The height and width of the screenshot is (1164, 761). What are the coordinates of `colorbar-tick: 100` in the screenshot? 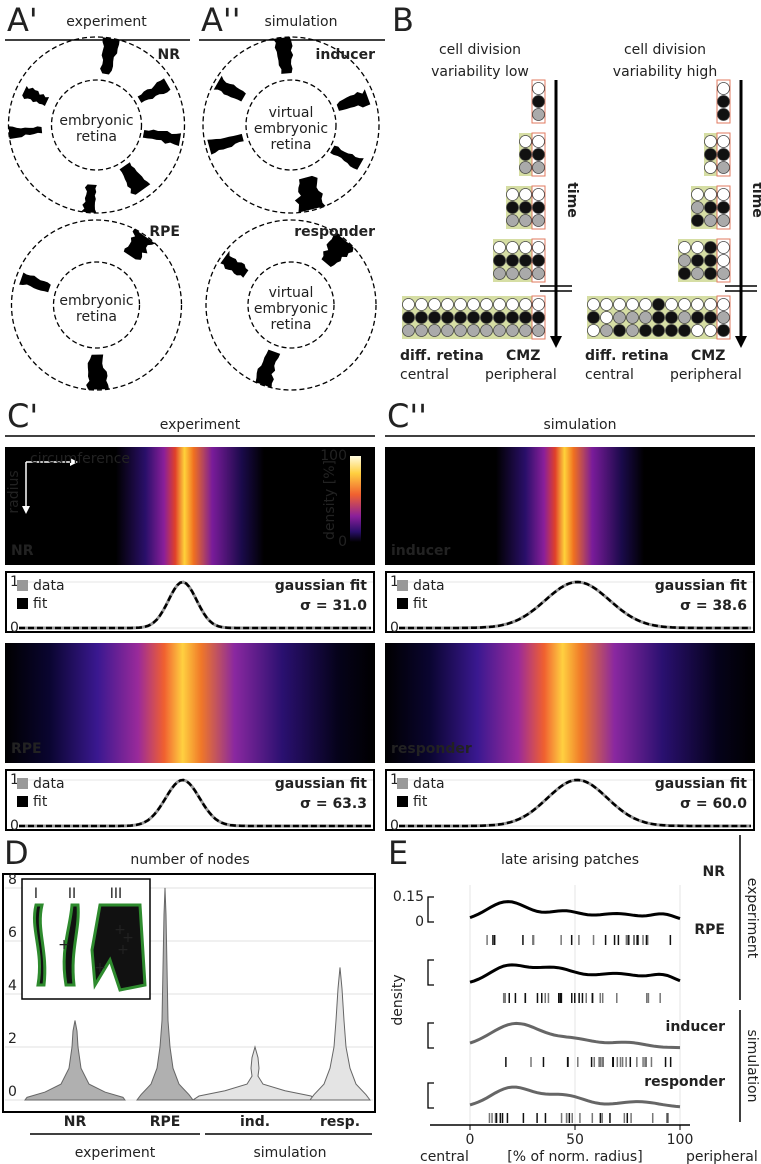 It's located at (333, 456).